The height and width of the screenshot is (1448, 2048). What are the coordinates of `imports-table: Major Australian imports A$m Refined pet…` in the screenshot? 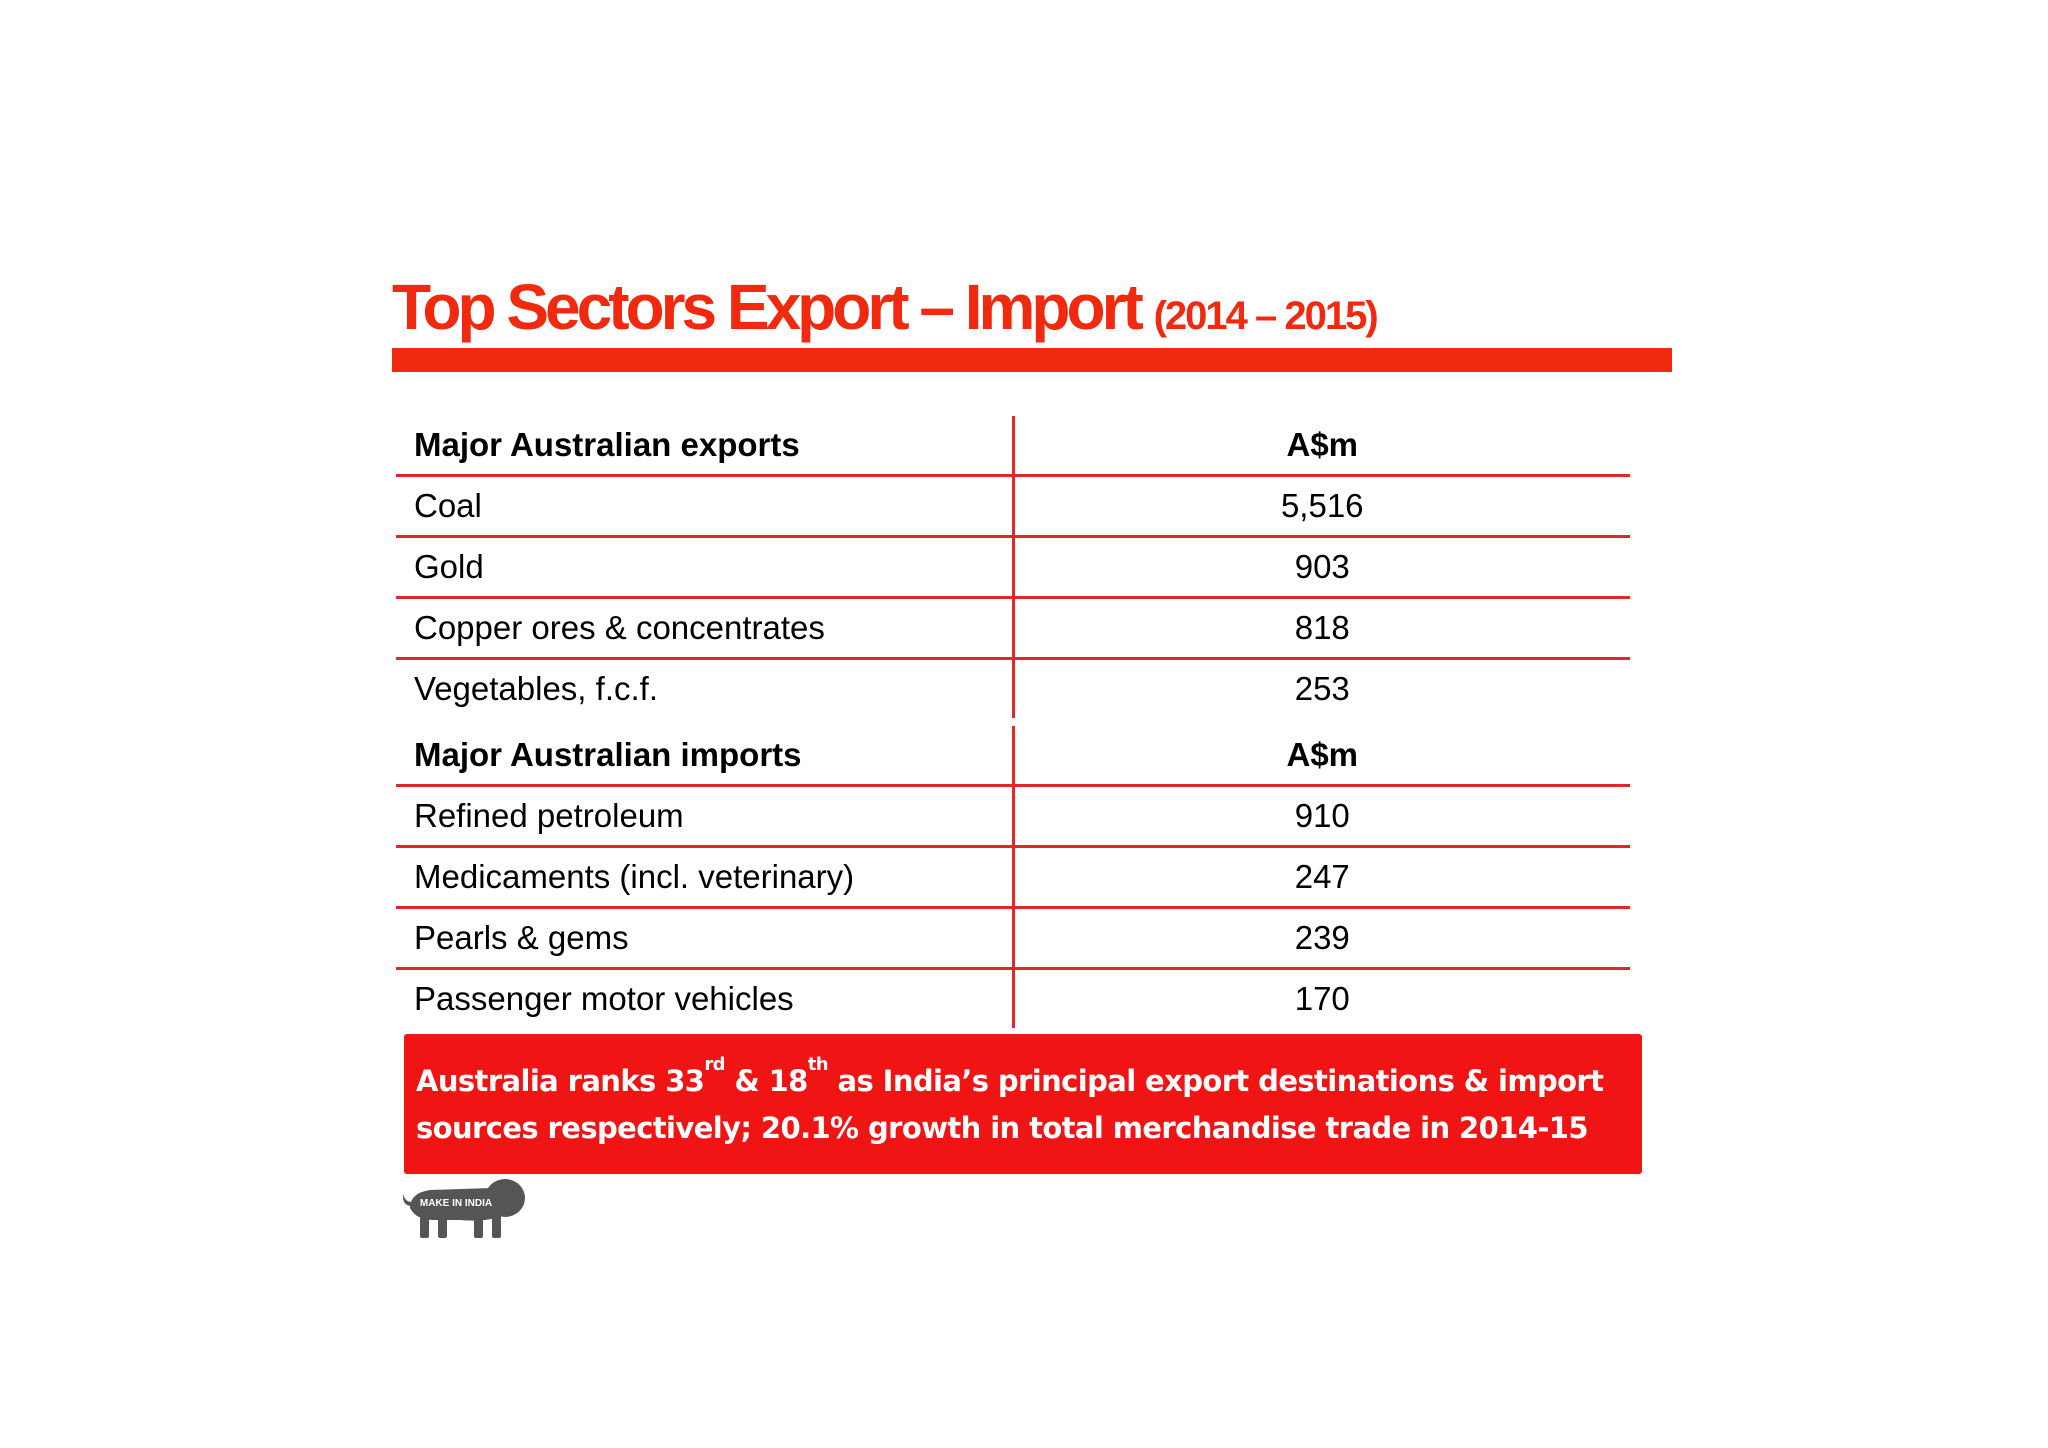 It's located at (1013, 877).